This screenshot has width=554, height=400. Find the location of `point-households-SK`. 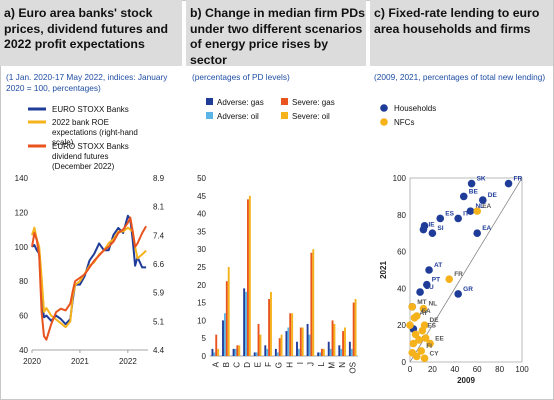

point-households-SK is located at coordinates (471, 183).